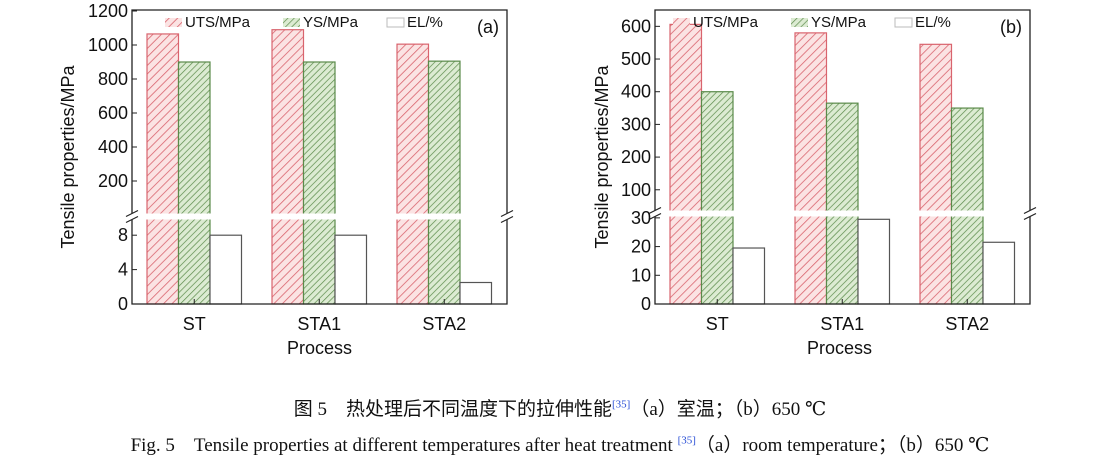  I want to click on y-tick-label: 500, so click(636, 59).